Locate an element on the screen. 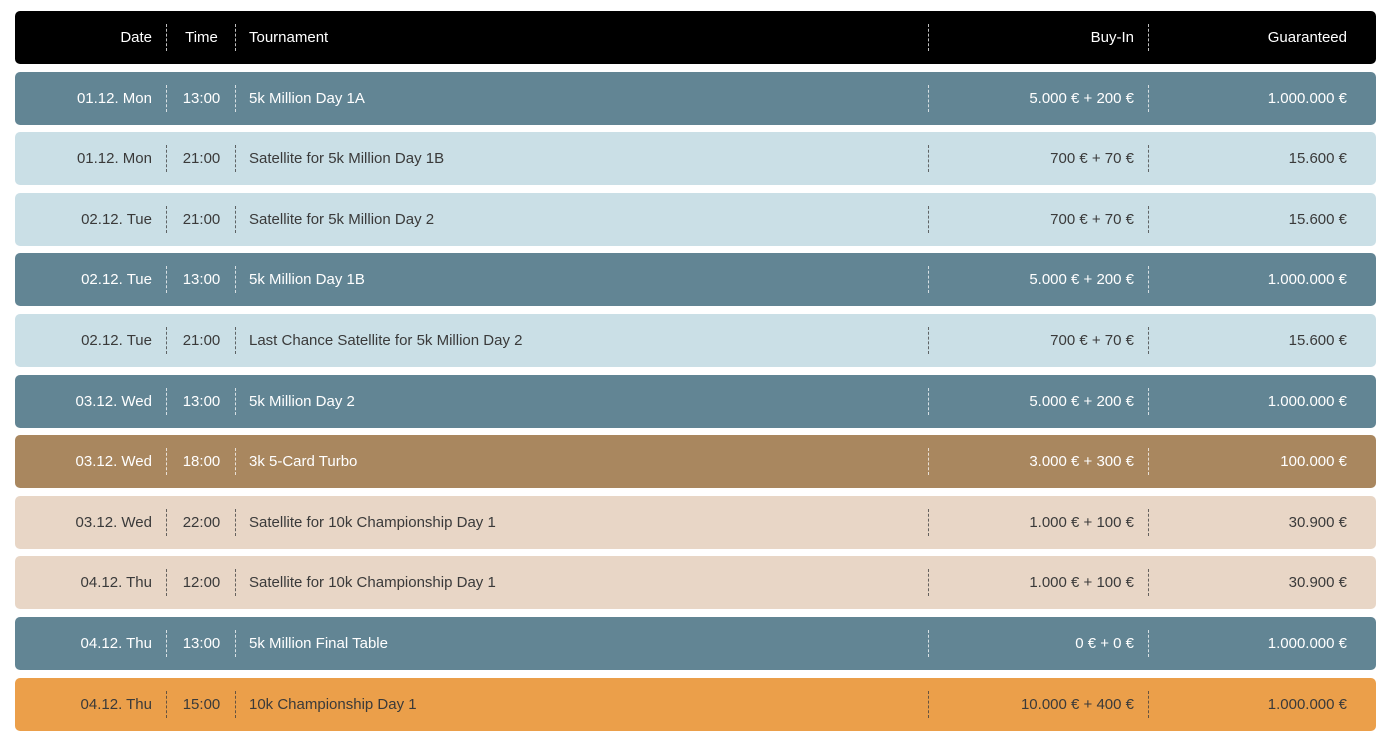  header-time: Time is located at coordinates (201, 37).